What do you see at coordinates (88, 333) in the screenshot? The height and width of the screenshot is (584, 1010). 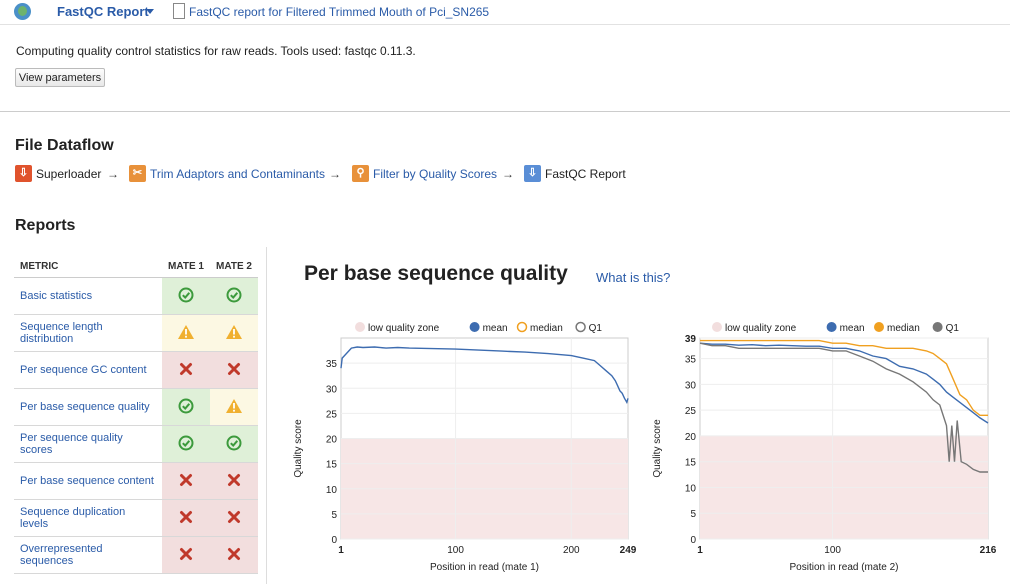 I see `metric-link: Sequence length distribution` at bounding box center [88, 333].